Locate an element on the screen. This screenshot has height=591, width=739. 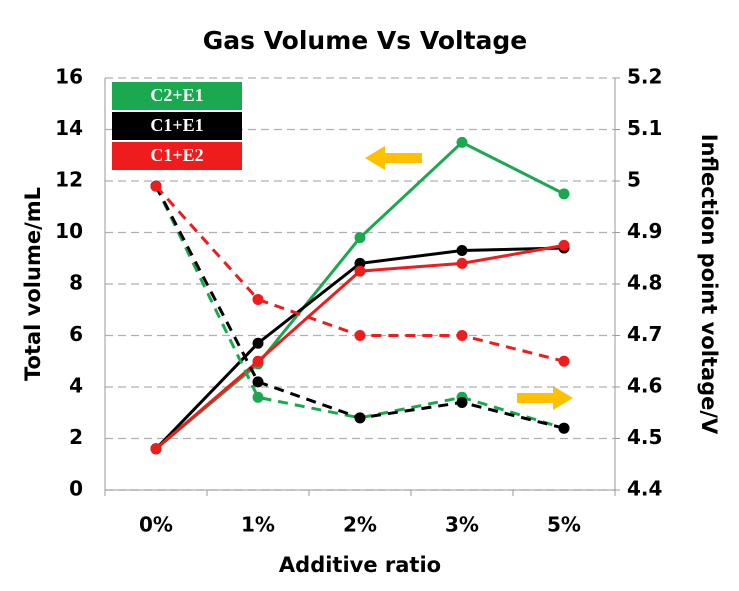
y-tick-label: 12 is located at coordinates (69, 180).